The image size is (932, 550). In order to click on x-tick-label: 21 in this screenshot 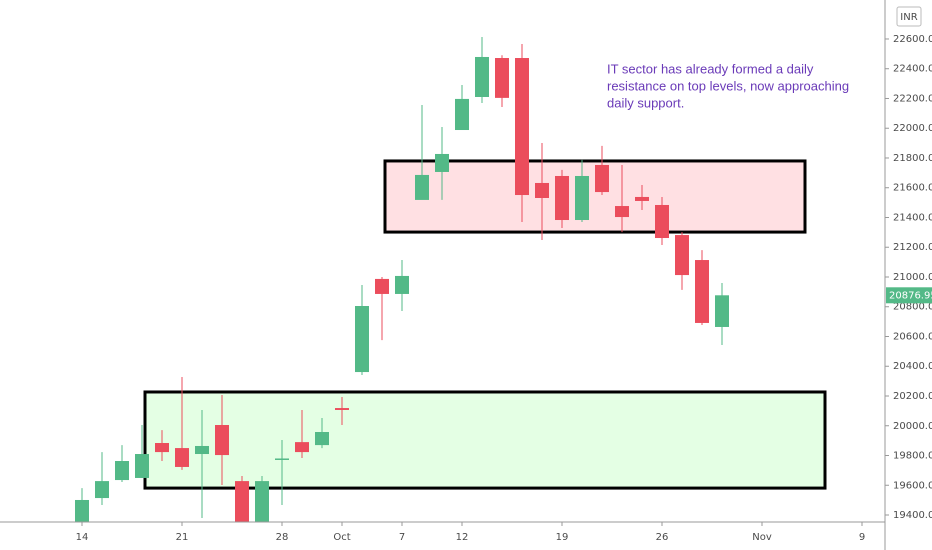, I will do `click(182, 537)`.